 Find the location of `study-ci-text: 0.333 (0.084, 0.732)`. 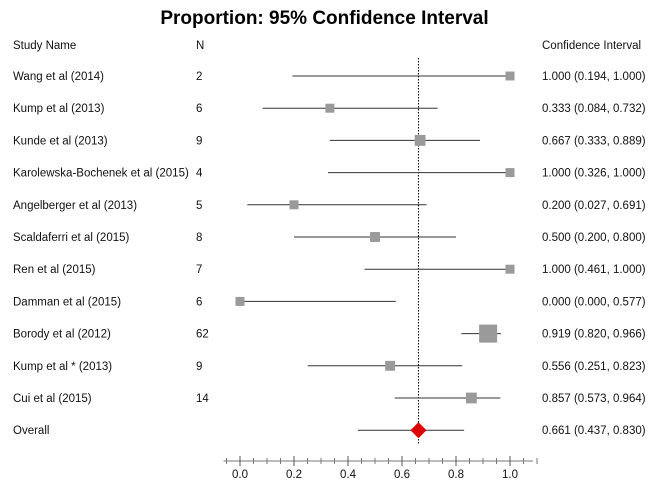

study-ci-text: 0.333 (0.084, 0.732) is located at coordinates (594, 109).